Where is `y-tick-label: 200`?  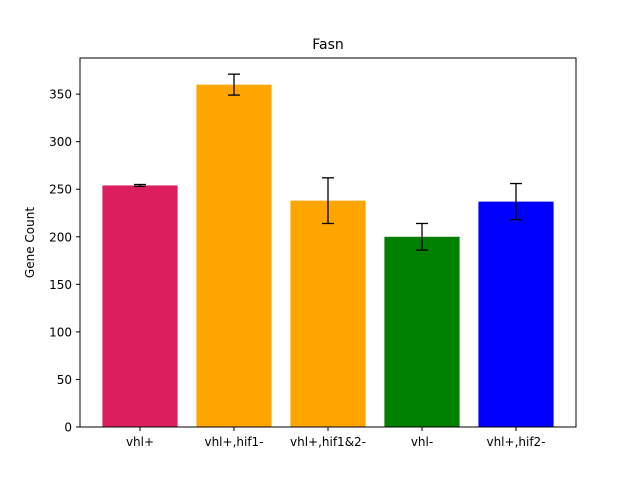 y-tick-label: 200 is located at coordinates (60, 237).